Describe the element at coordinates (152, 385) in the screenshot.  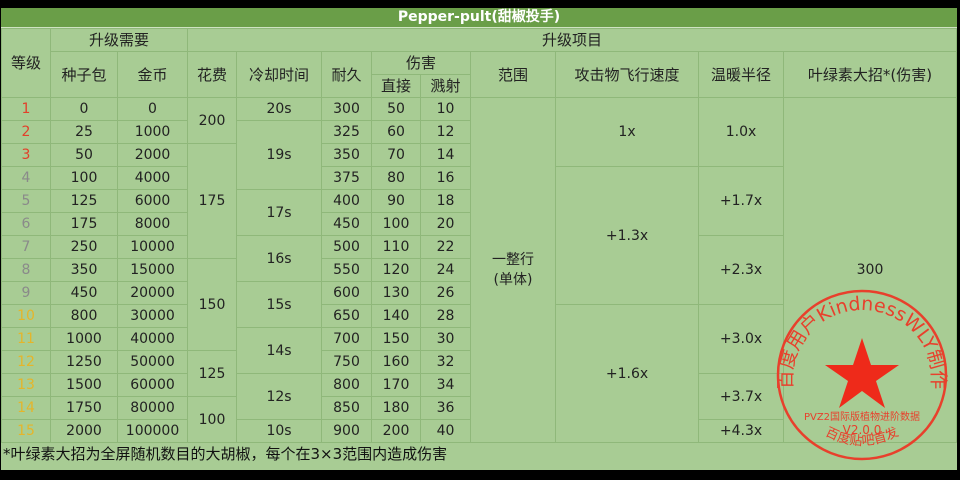
I see `coins-cell: 60000` at that location.